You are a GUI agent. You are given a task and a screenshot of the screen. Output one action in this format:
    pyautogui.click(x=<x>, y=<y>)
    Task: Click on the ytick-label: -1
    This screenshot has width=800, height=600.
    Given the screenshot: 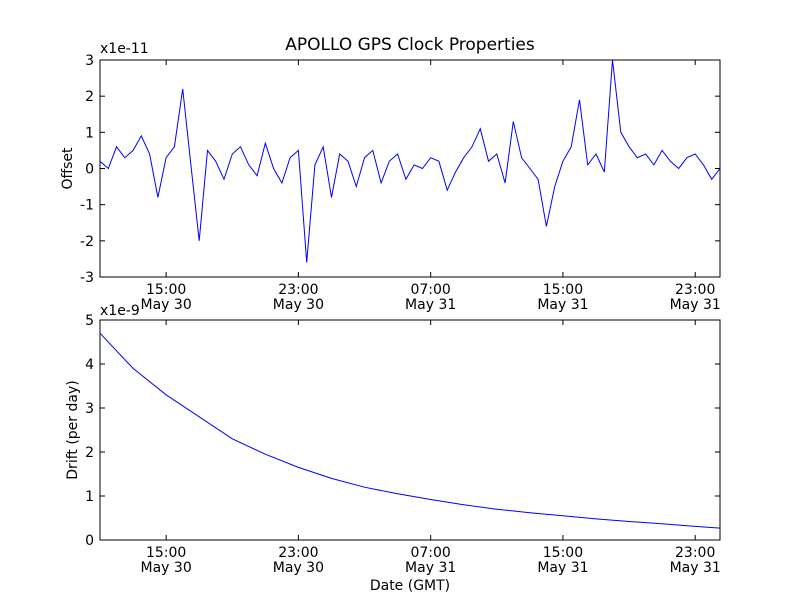 What is the action you would take?
    pyautogui.click(x=87, y=206)
    